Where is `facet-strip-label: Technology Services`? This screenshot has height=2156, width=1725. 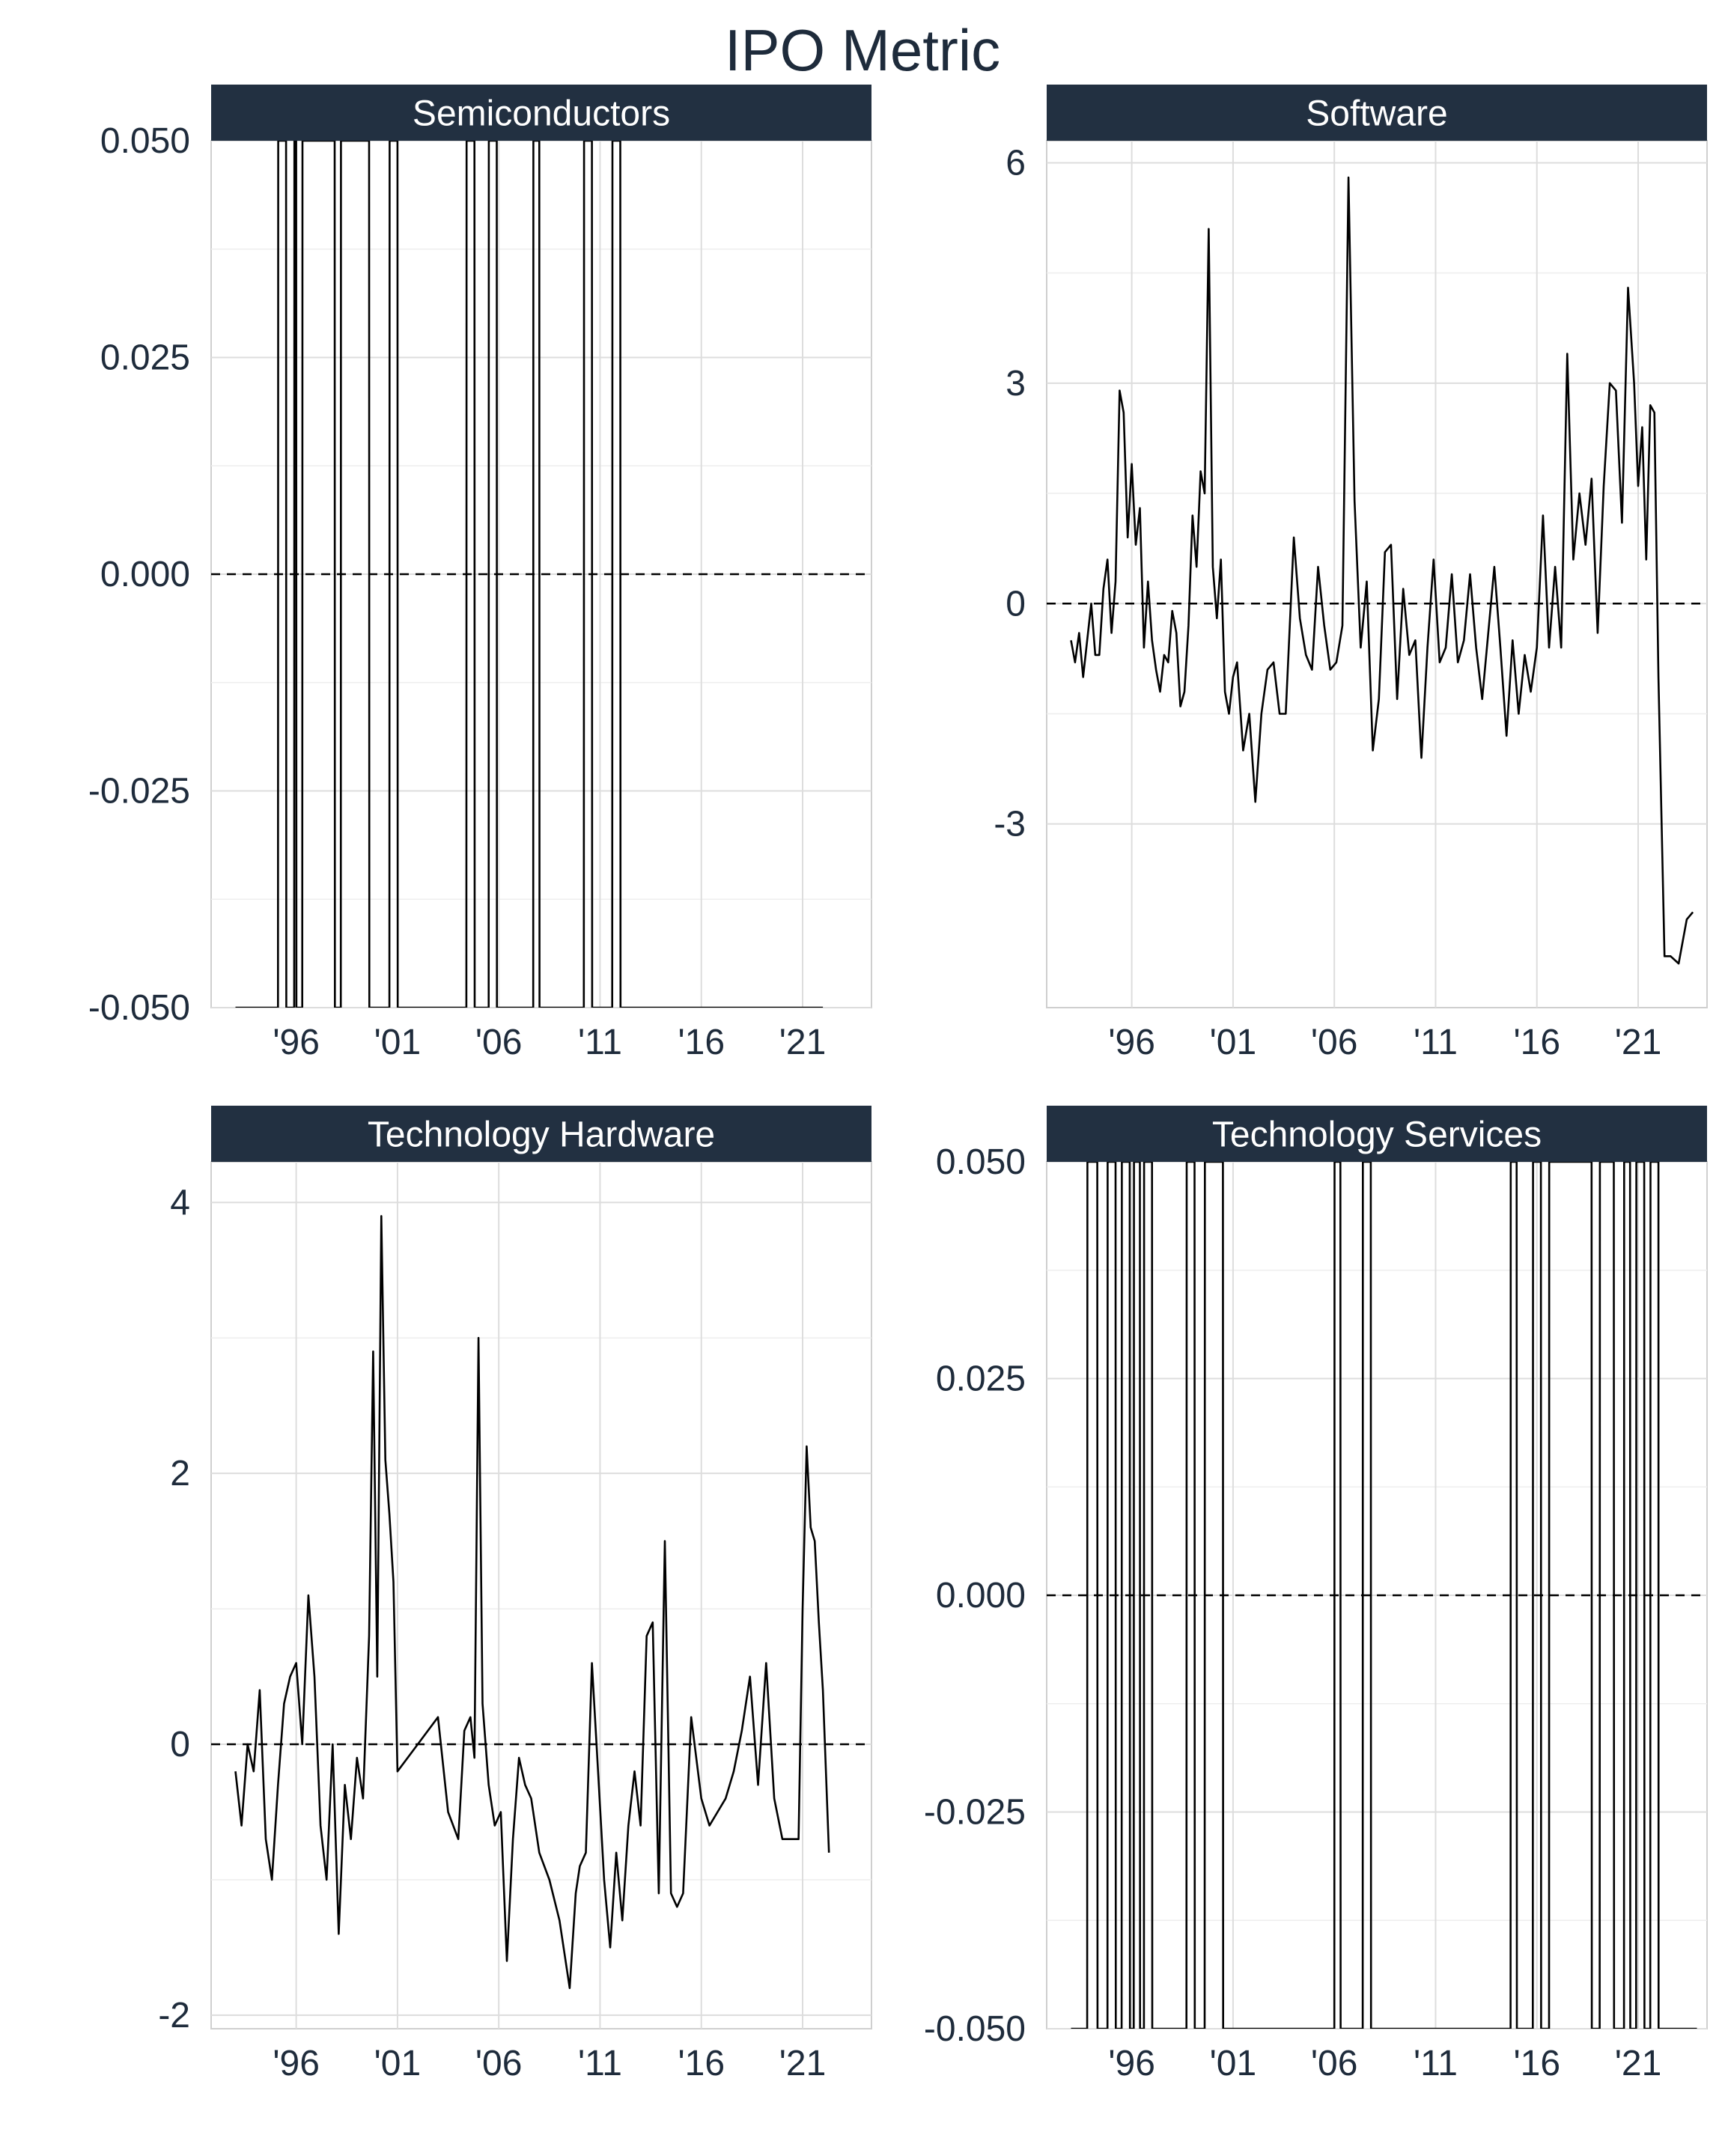
facet-strip-label: Technology Services is located at coordinates (1377, 1135).